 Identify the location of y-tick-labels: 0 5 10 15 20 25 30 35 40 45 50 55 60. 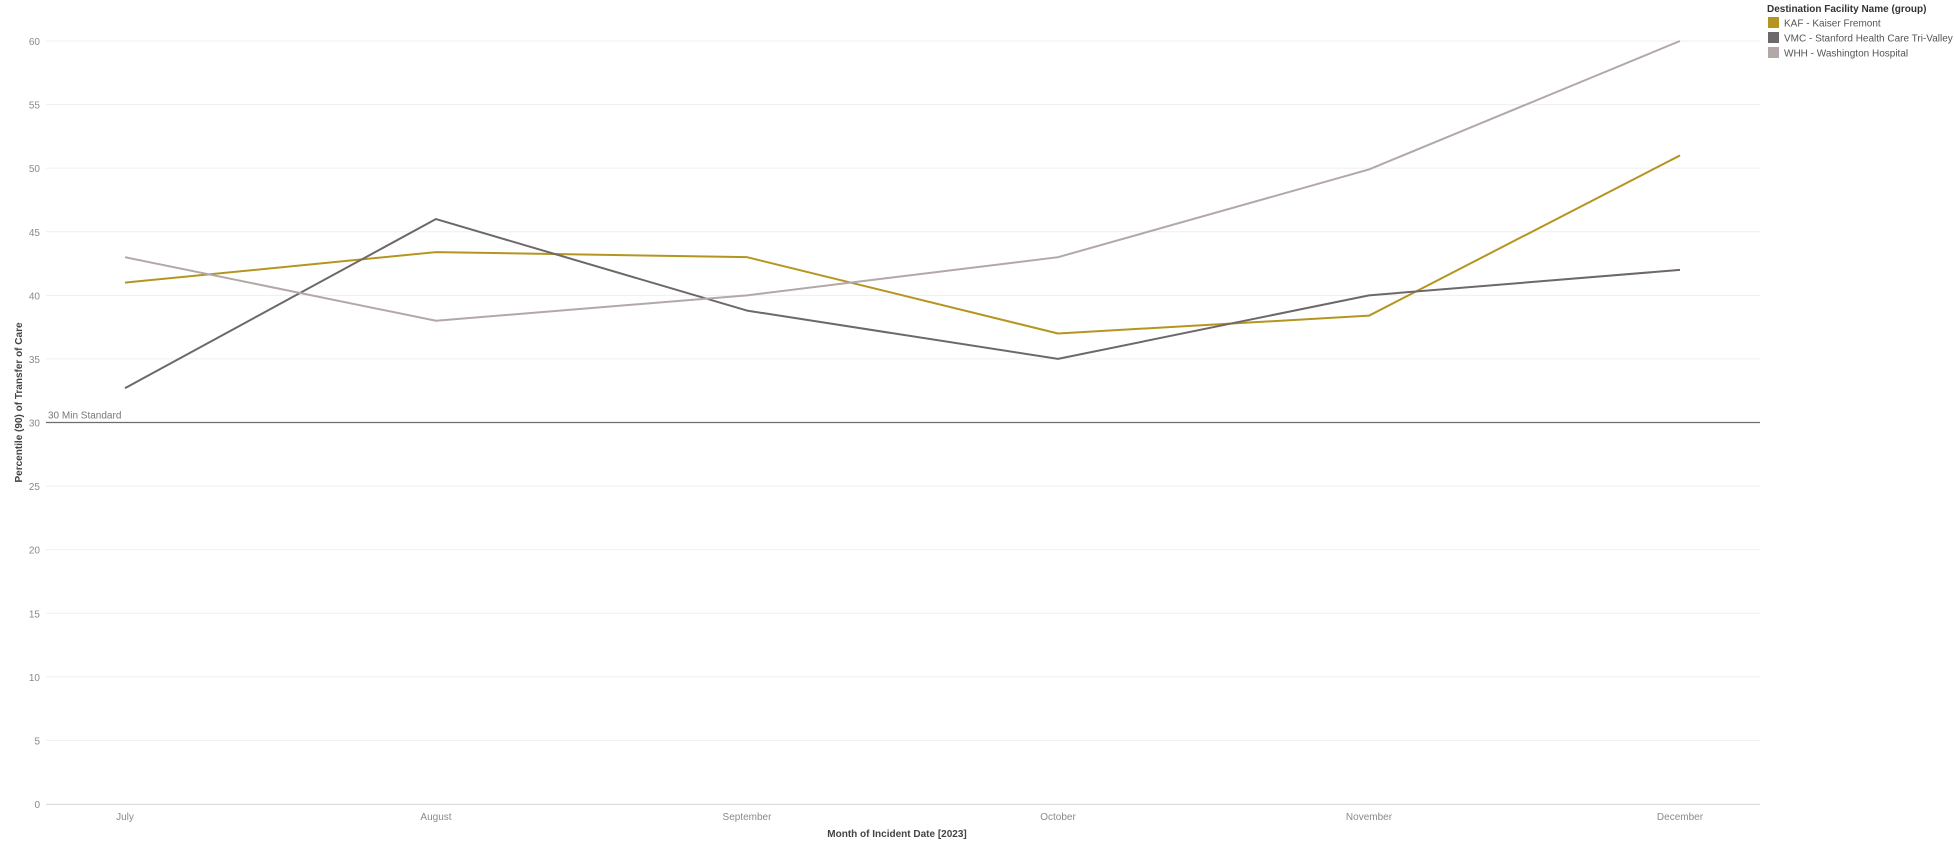
(35, 424).